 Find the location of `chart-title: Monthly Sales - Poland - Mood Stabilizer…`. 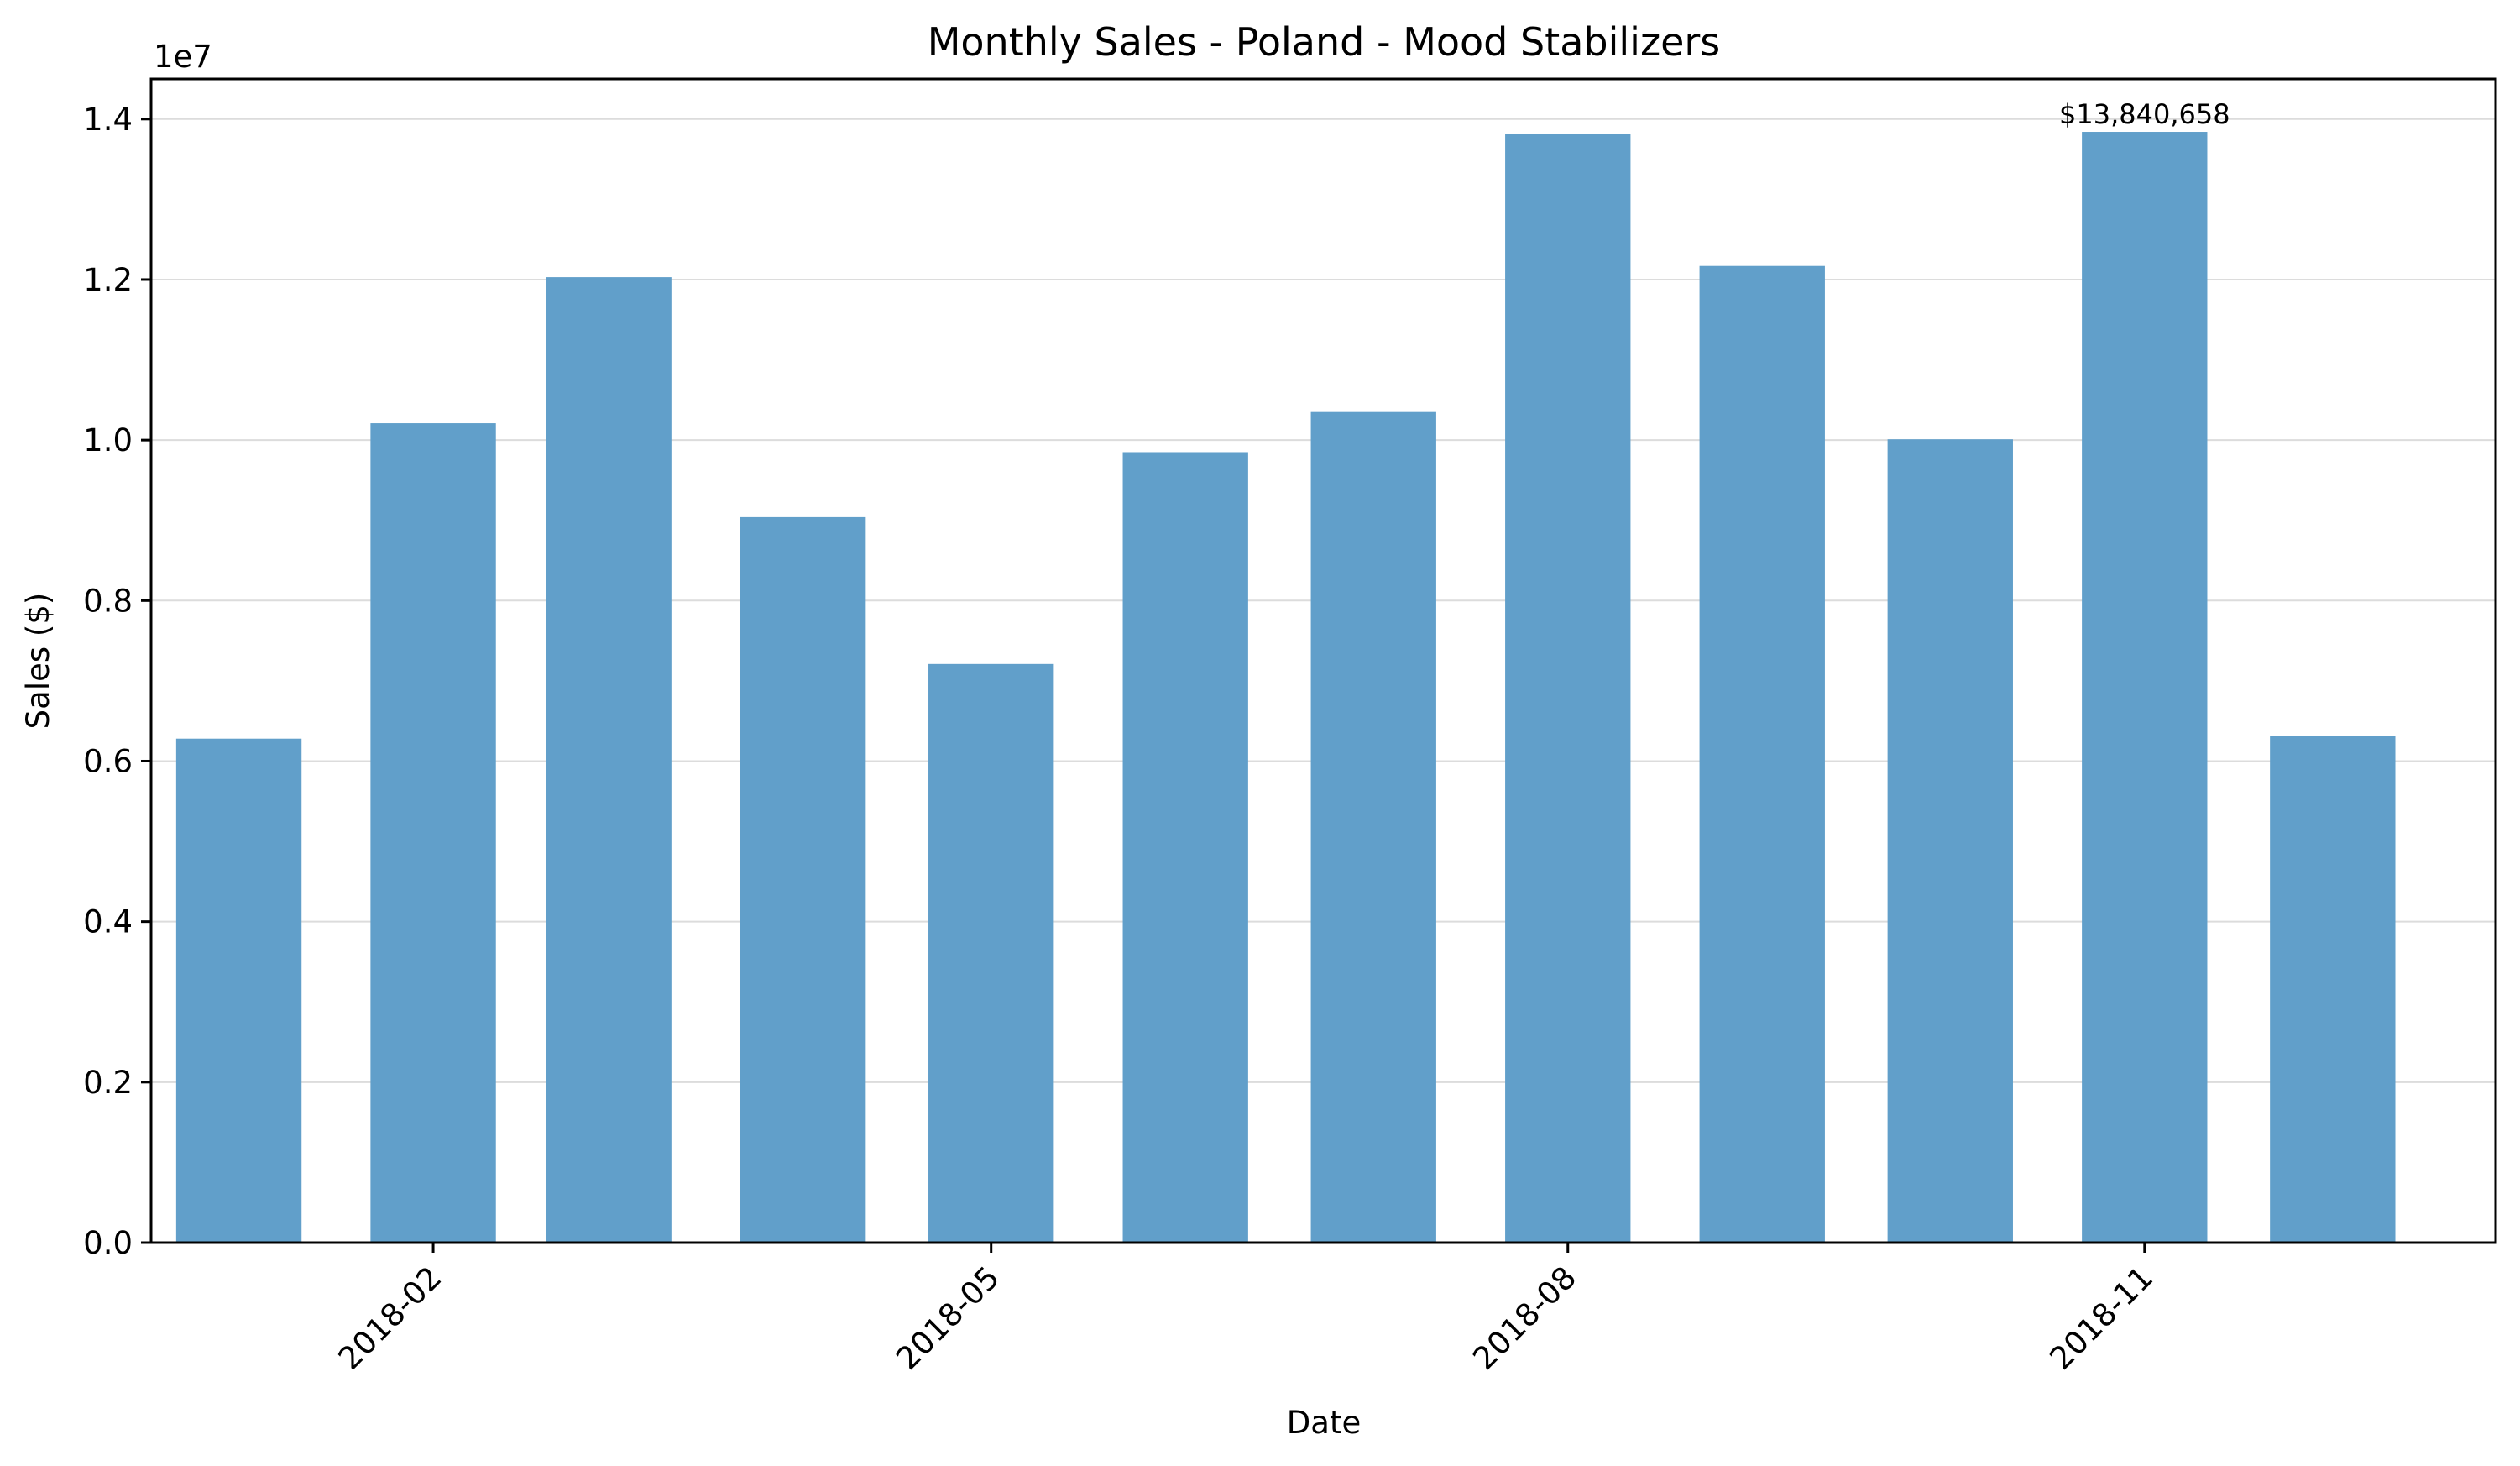

chart-title: Monthly Sales - Poland - Mood Stabilizer… is located at coordinates (1324, 42).